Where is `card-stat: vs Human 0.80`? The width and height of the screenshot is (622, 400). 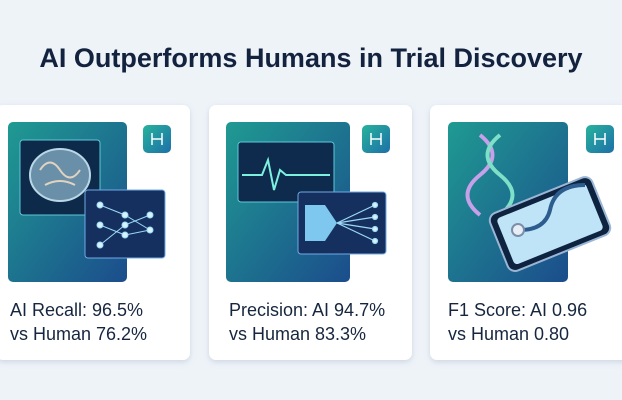
card-stat: vs Human 0.80 is located at coordinates (508, 334).